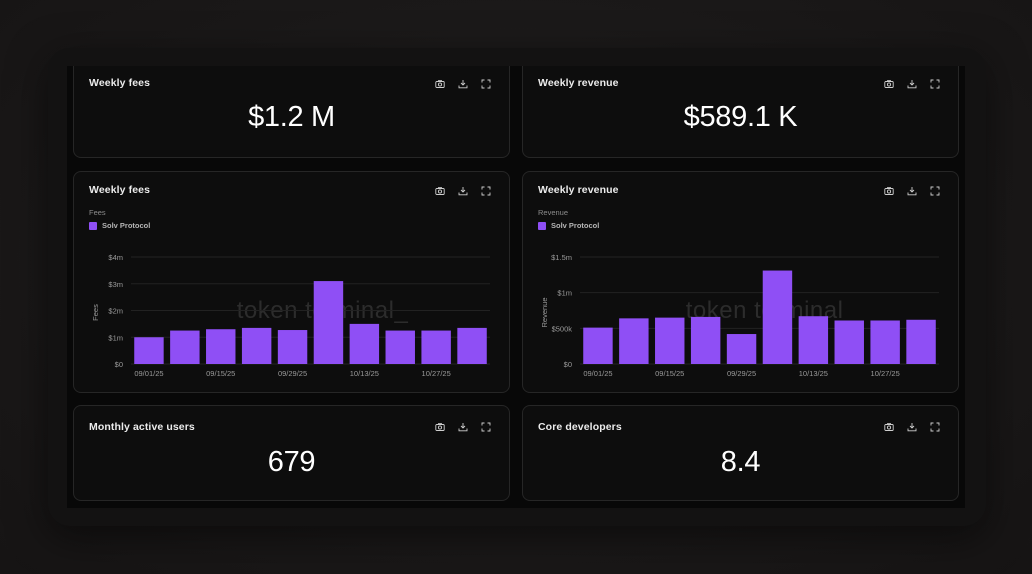  I want to click on chart-metric-label: Fees, so click(97, 212).